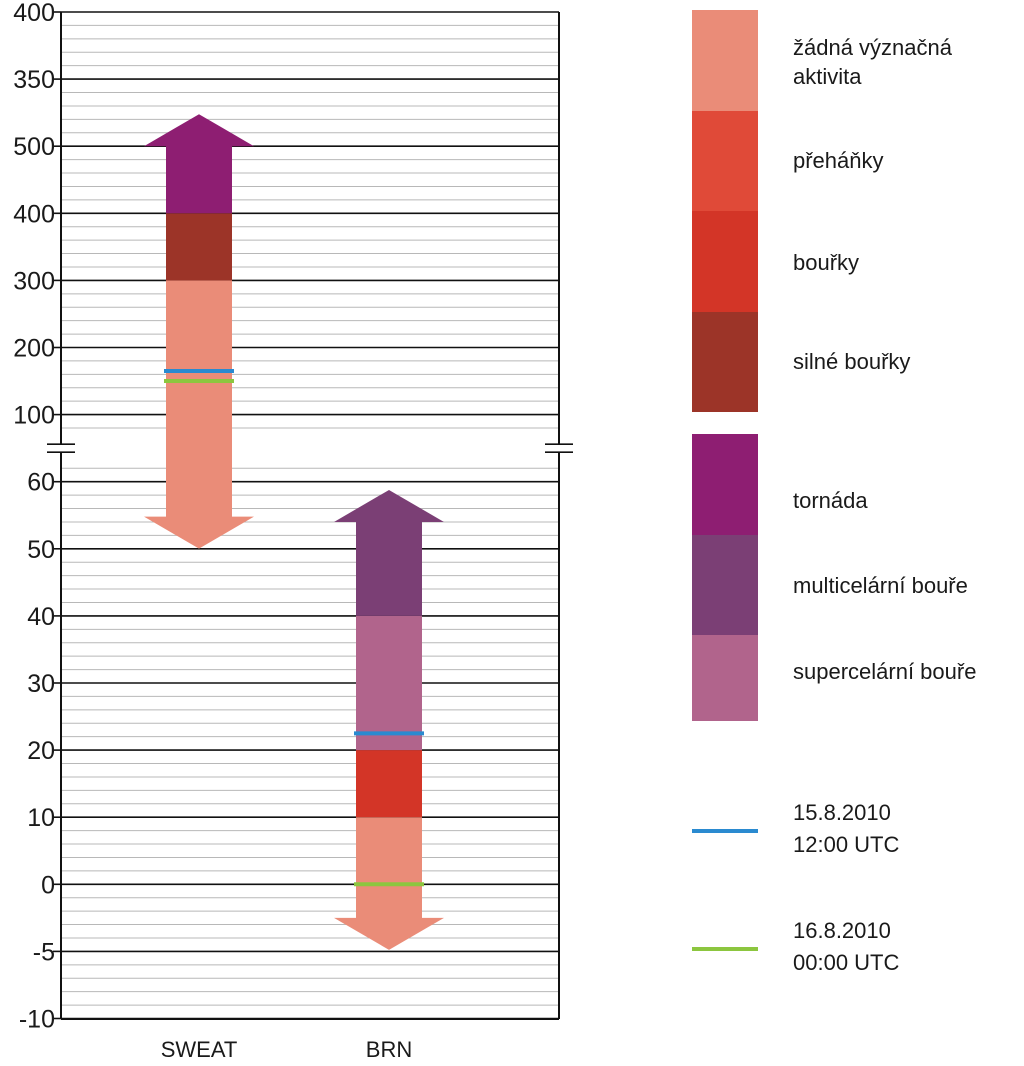  I want to click on legend-label: silné bouřky, so click(851, 361).